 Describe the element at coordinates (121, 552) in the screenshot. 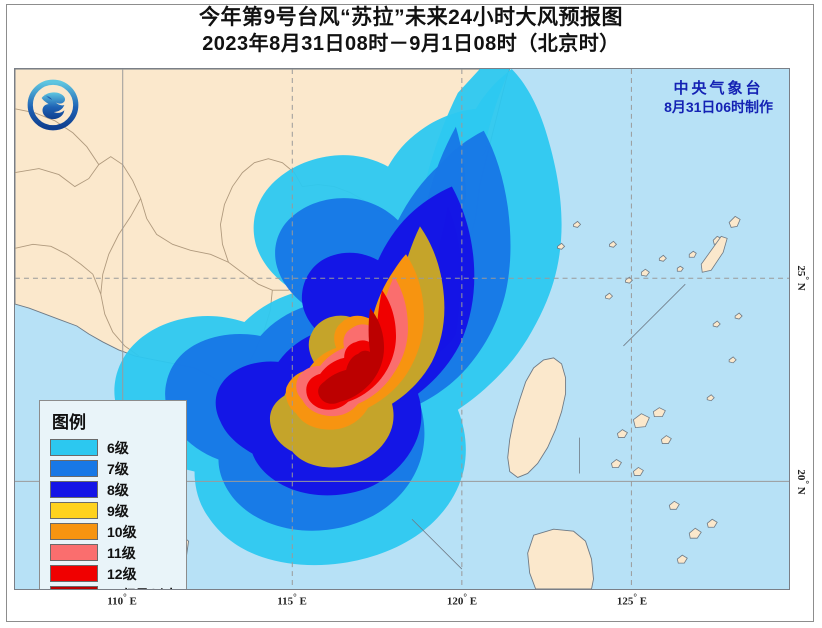

I see `legend-item-label: 11级` at that location.